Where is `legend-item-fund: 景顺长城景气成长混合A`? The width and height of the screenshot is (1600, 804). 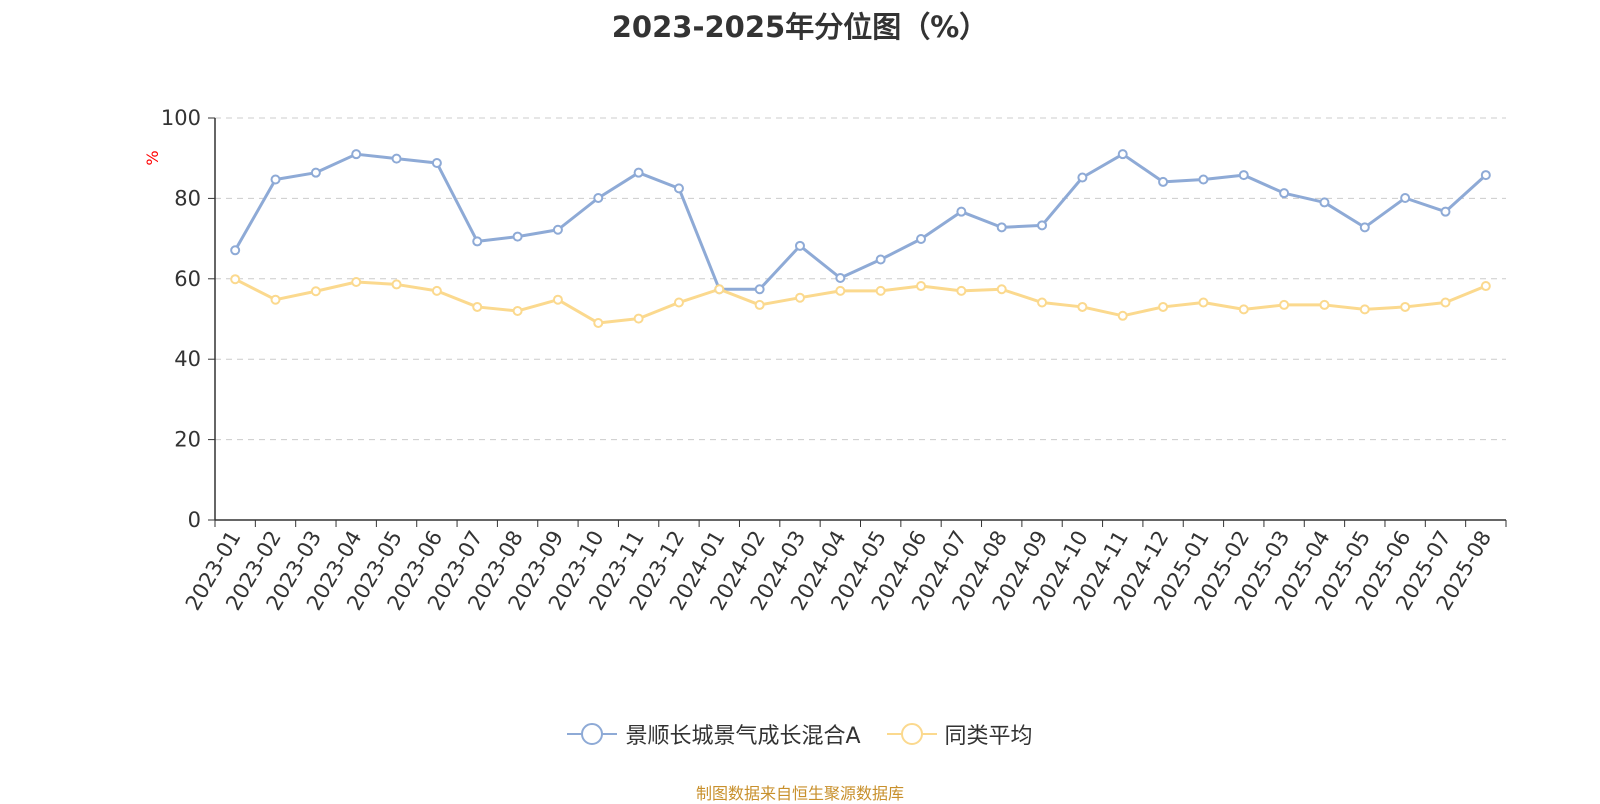 legend-item-fund: 景顺长城景气成长混合A is located at coordinates (714, 734).